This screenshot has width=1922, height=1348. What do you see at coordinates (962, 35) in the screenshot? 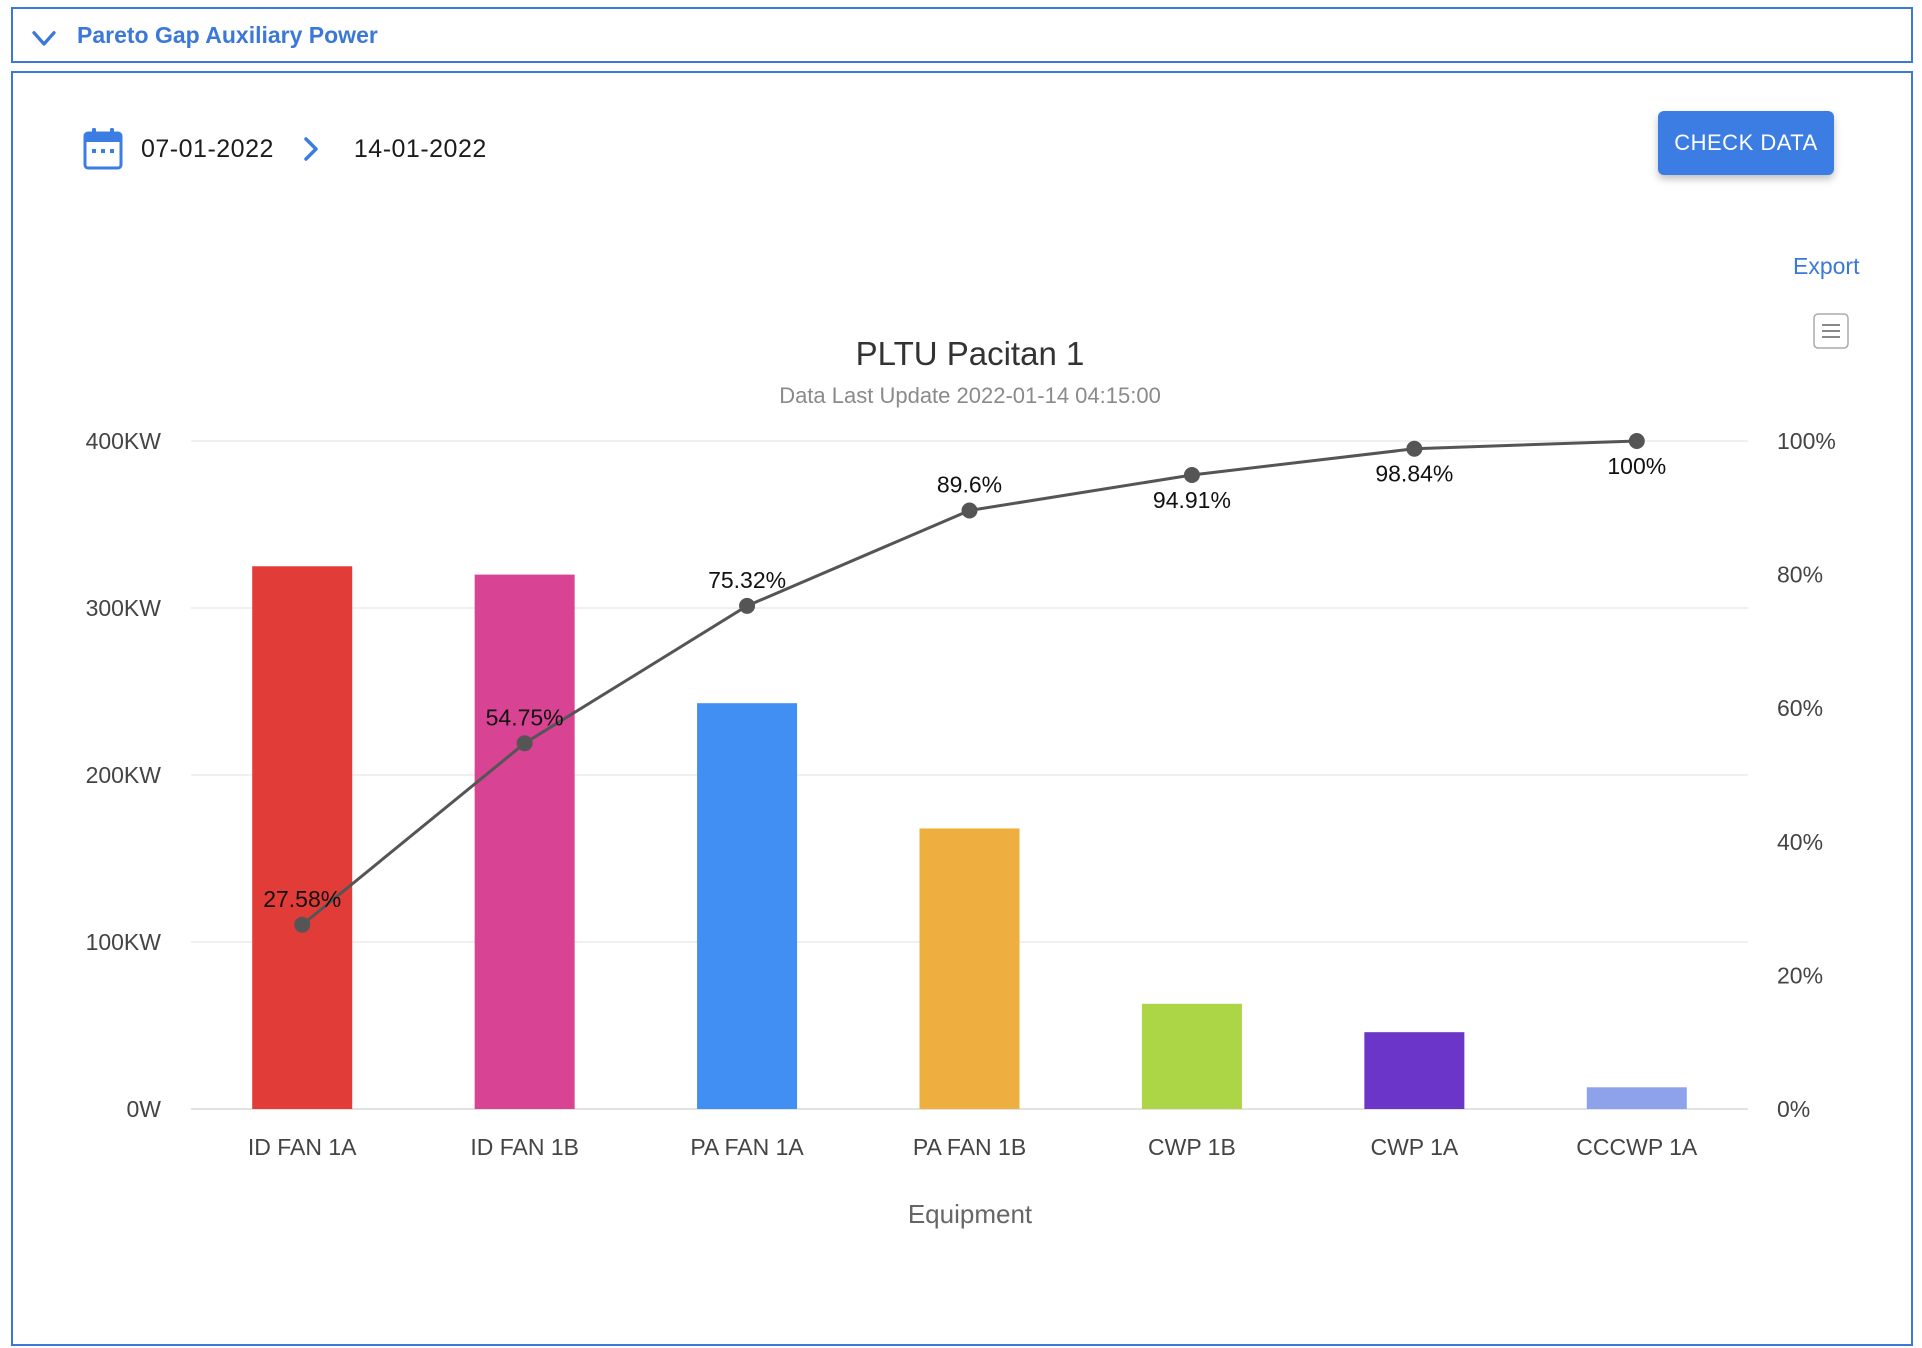
I see `panel-header: Pareto Gap Auxiliary Power` at bounding box center [962, 35].